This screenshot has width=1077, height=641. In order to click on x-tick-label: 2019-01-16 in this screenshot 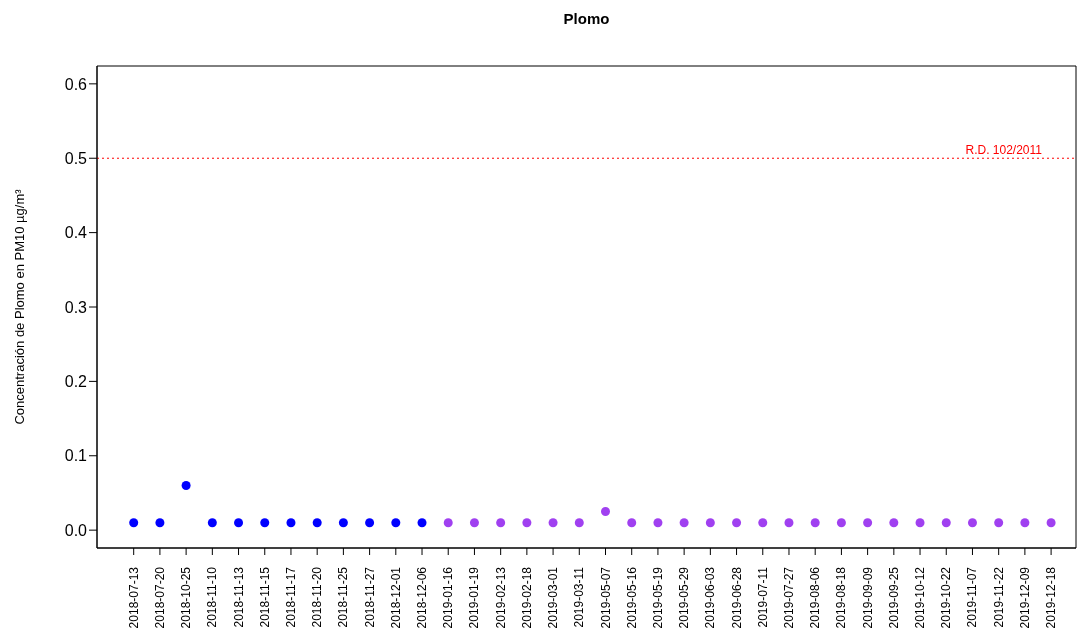, I will do `click(448, 597)`.